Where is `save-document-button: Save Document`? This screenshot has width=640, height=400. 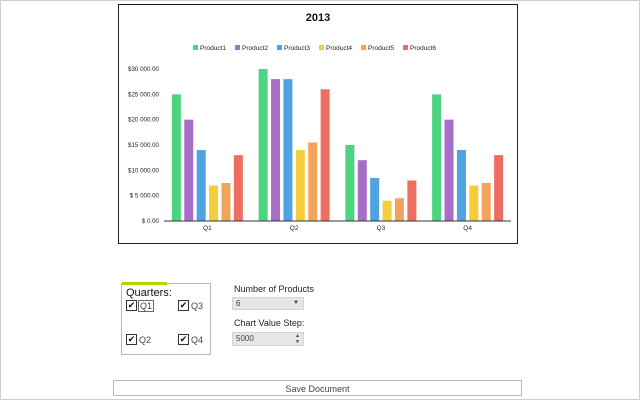 save-document-button: Save Document is located at coordinates (317, 388).